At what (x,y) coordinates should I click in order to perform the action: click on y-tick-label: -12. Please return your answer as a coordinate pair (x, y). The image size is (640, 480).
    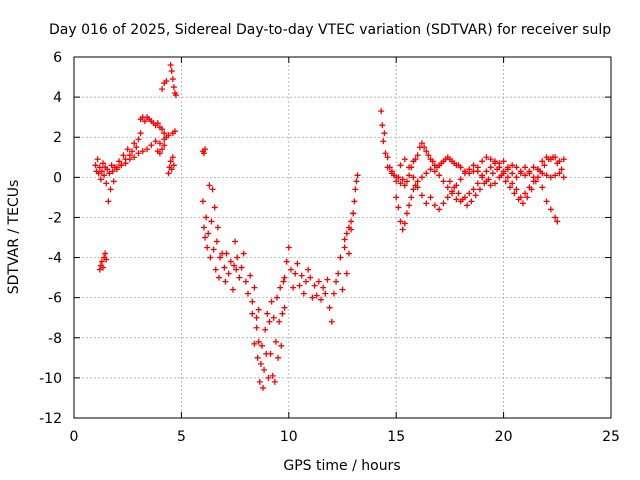
    Looking at the image, I should click on (50, 419).